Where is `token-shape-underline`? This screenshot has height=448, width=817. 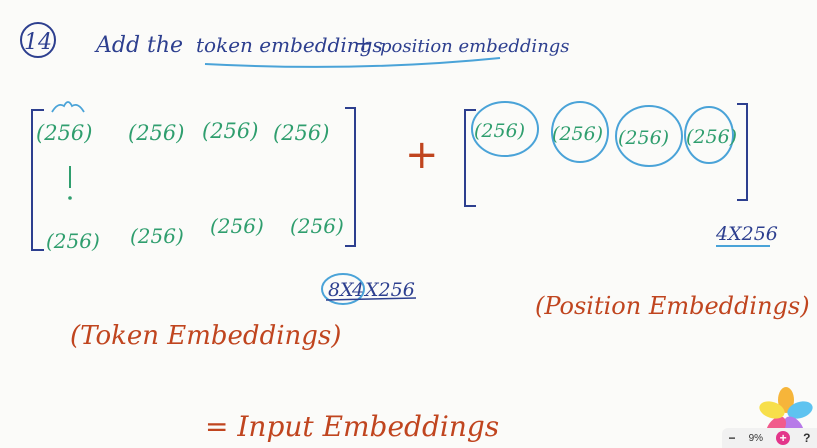 token-shape-underline is located at coordinates (371, 299).